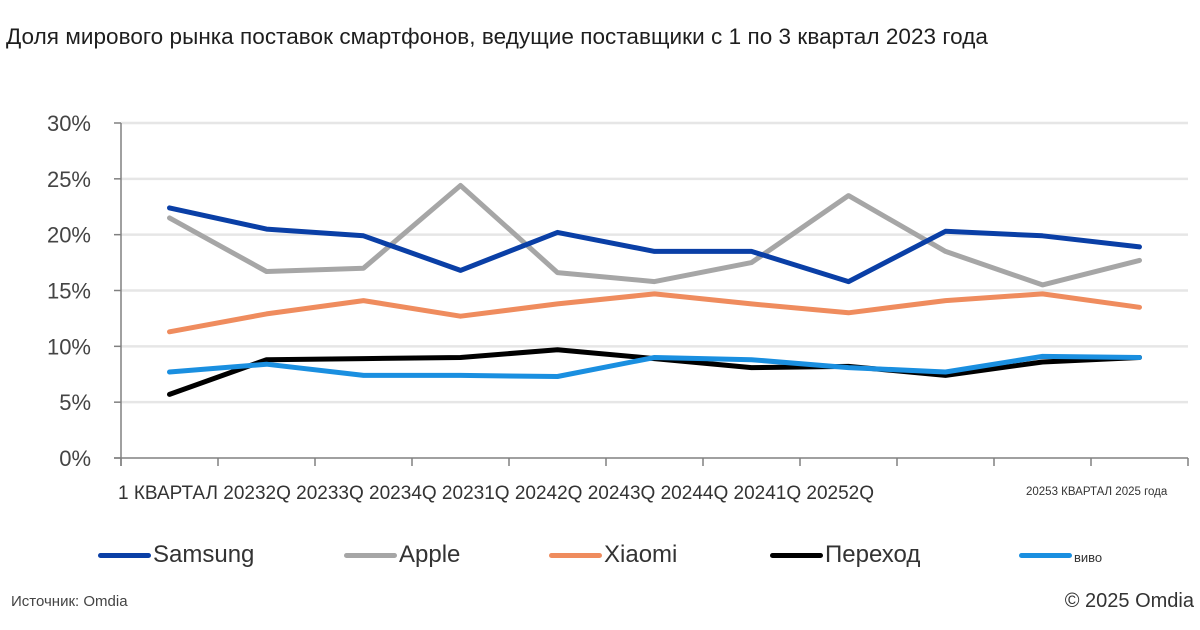 This screenshot has width=1200, height=630. I want to click on svg-text: 5%, so click(75, 402).